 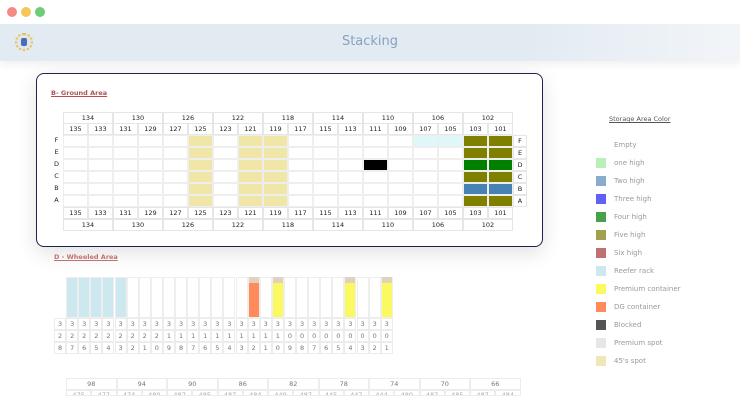 I want to click on close-window-button, so click(x=12, y=12).